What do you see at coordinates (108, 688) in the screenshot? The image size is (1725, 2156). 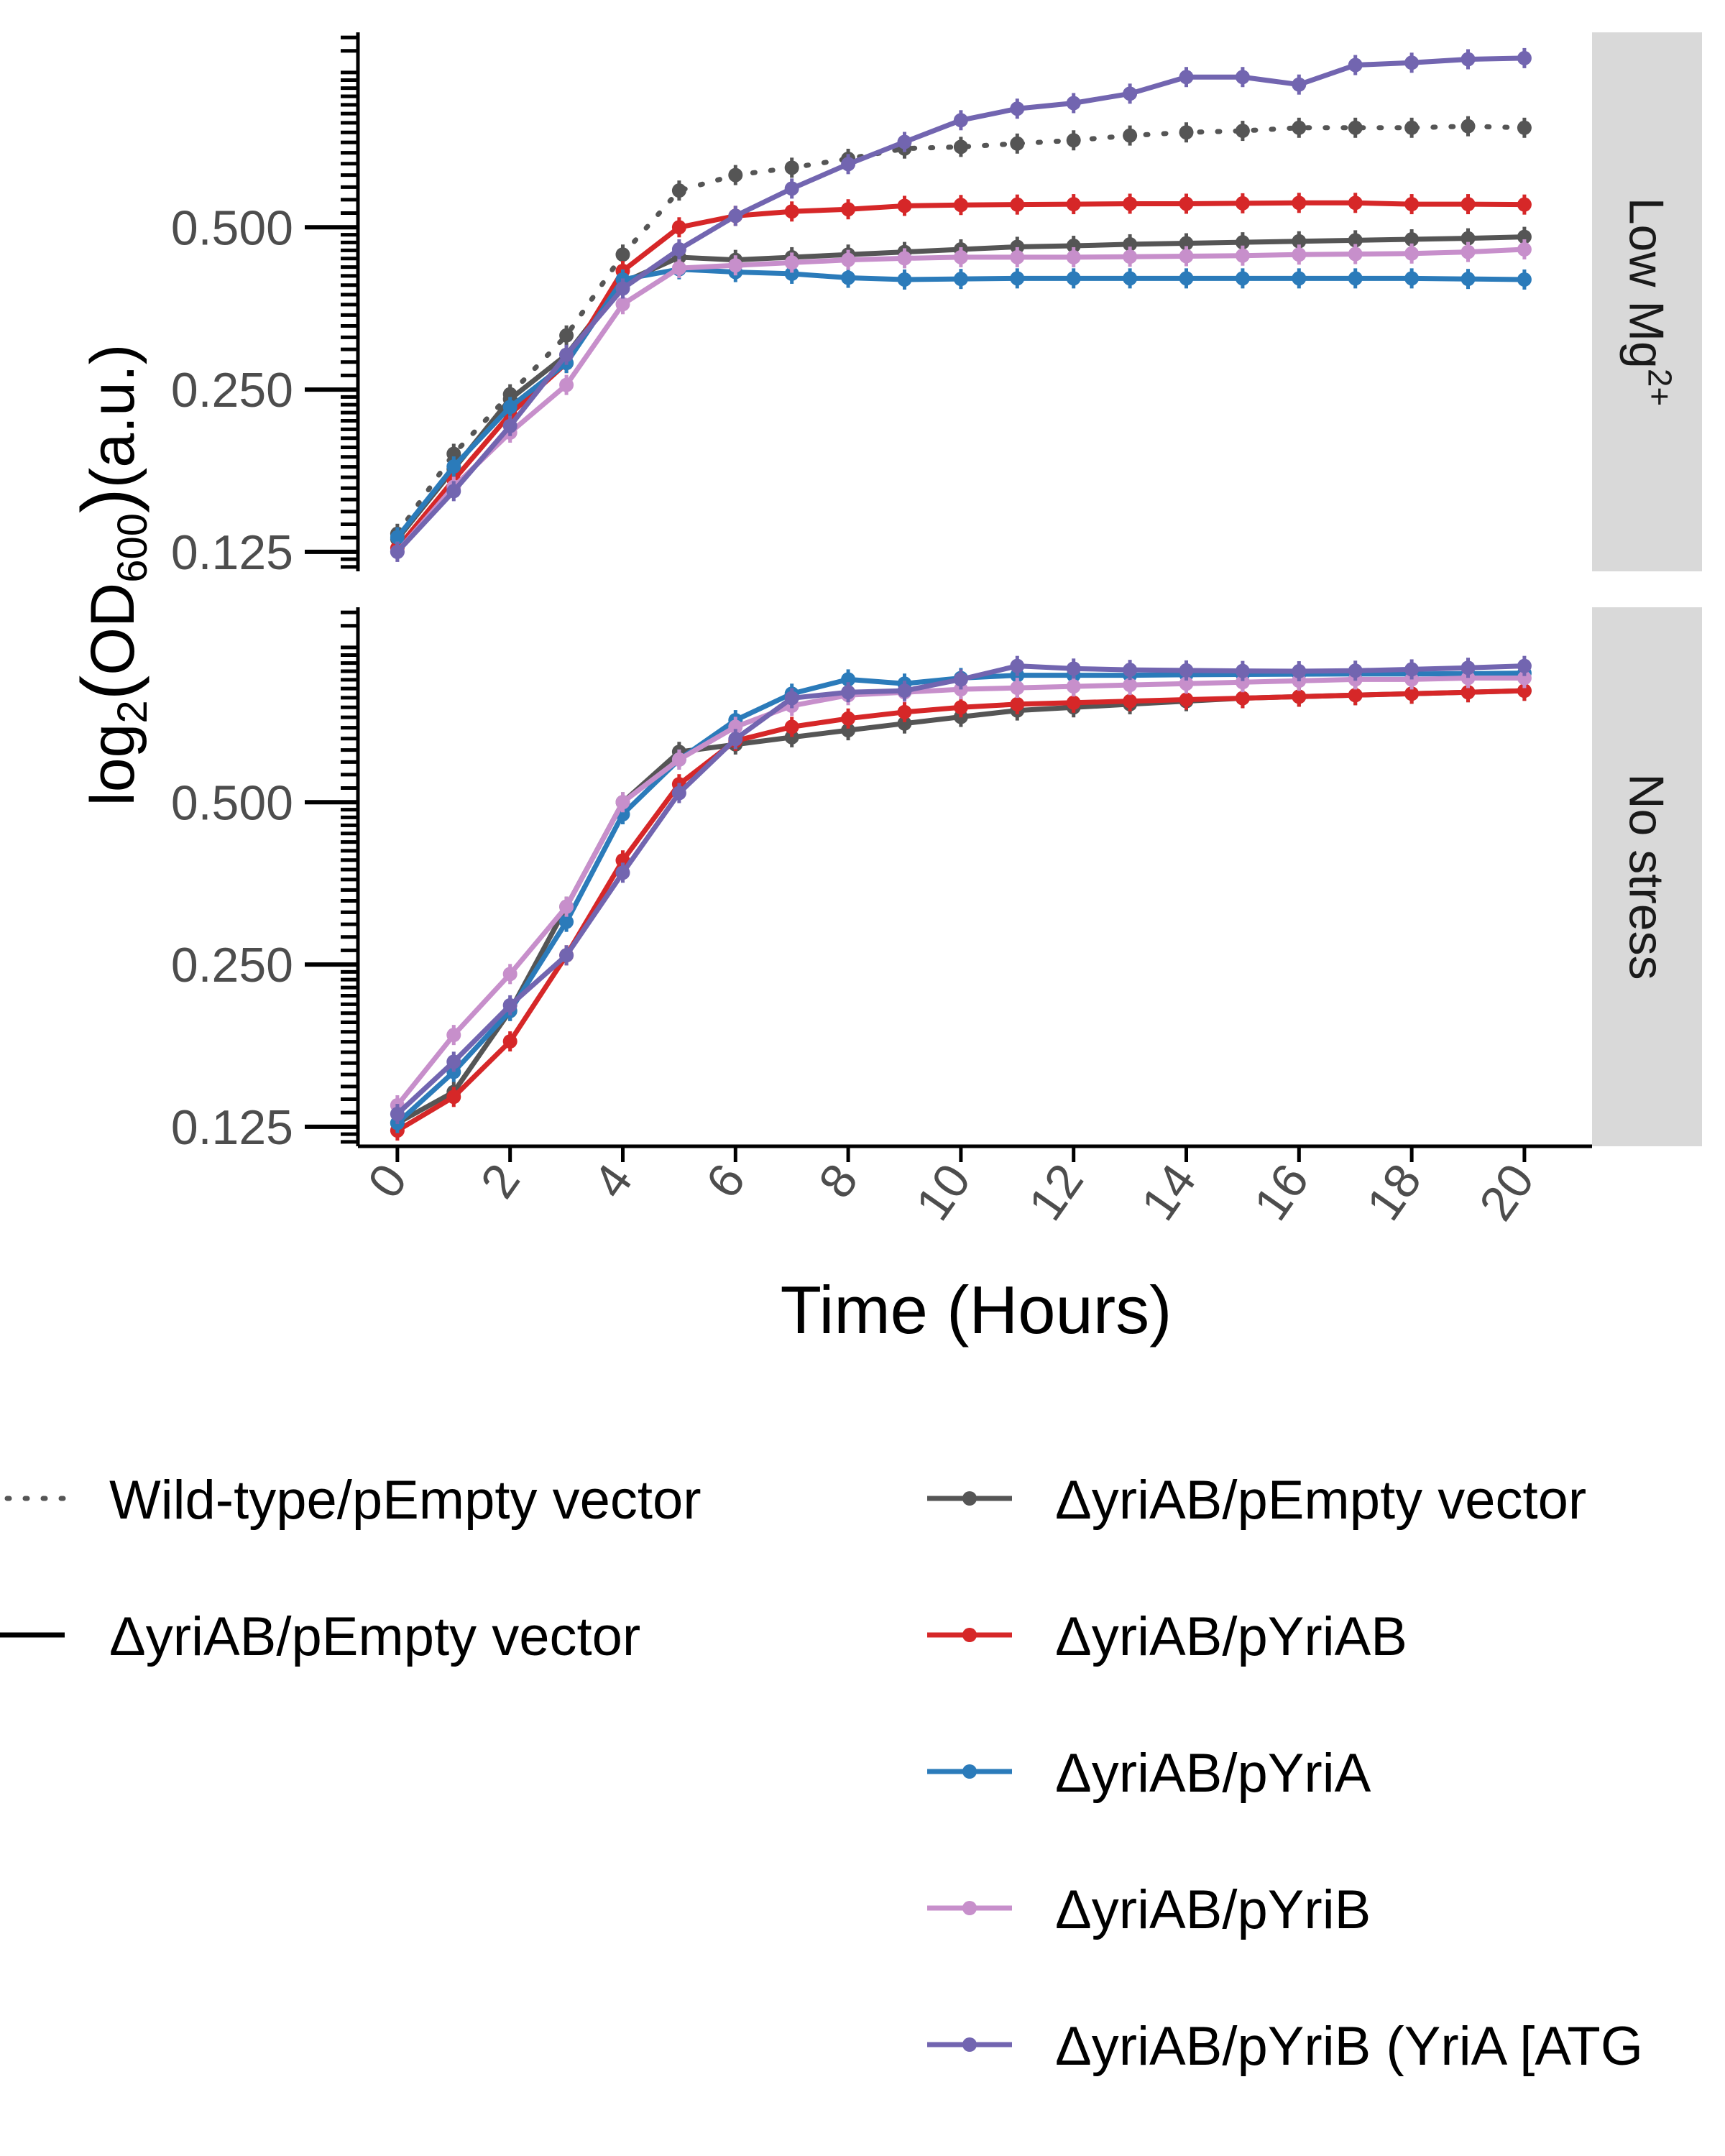 I see `y-title-paren-open: (` at bounding box center [108, 688].